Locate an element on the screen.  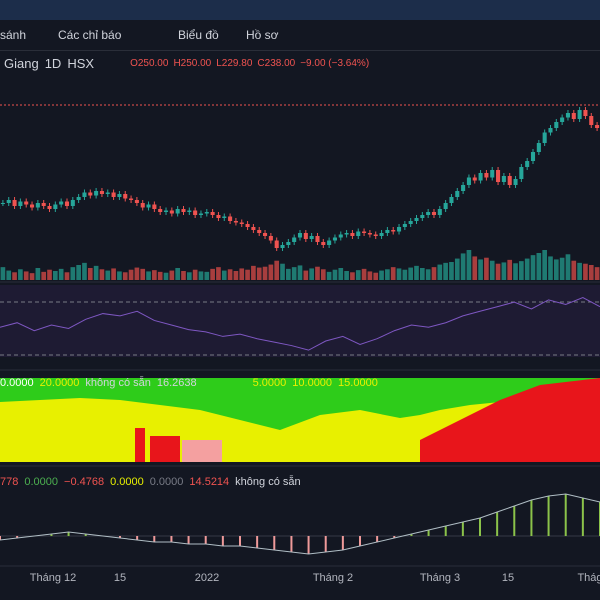
indicator-value: 20.0000 is located at coordinates (59, 383).